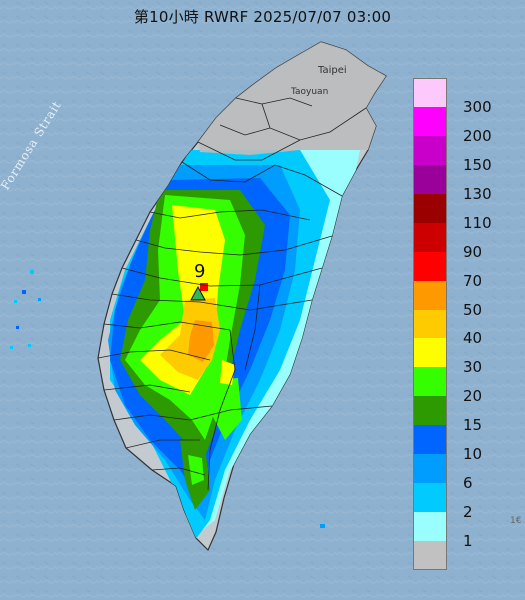  Describe the element at coordinates (198, 293) in the screenshot. I see `rank-marker-triangle` at that location.